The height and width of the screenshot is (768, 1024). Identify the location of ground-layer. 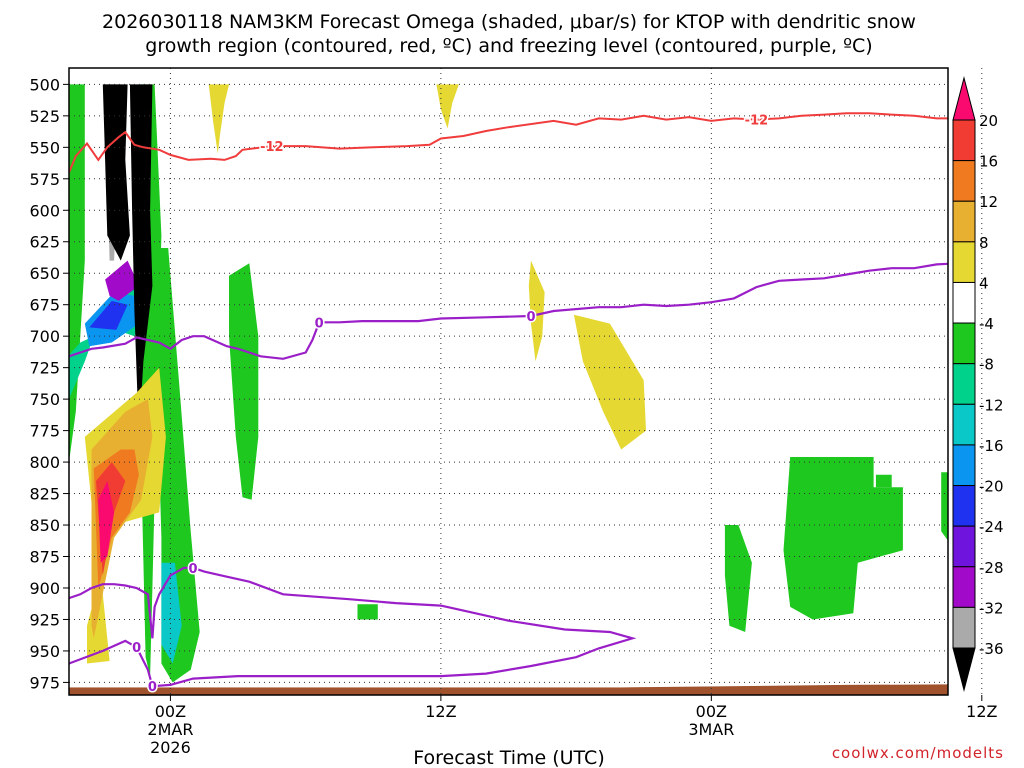
(508, 689).